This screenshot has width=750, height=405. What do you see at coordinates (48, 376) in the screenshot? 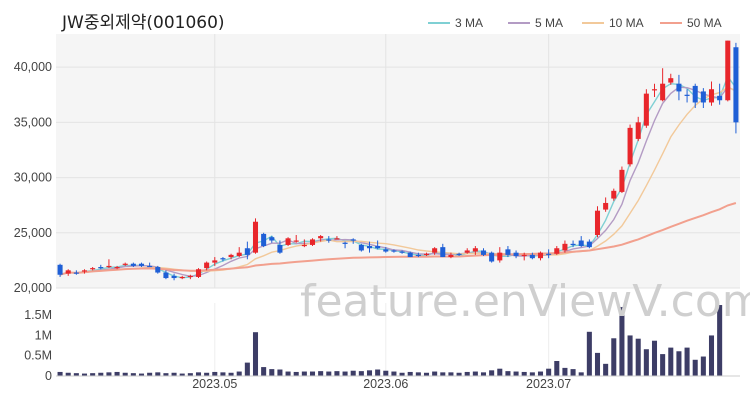
I see `volume-tick-label: 0` at bounding box center [48, 376].